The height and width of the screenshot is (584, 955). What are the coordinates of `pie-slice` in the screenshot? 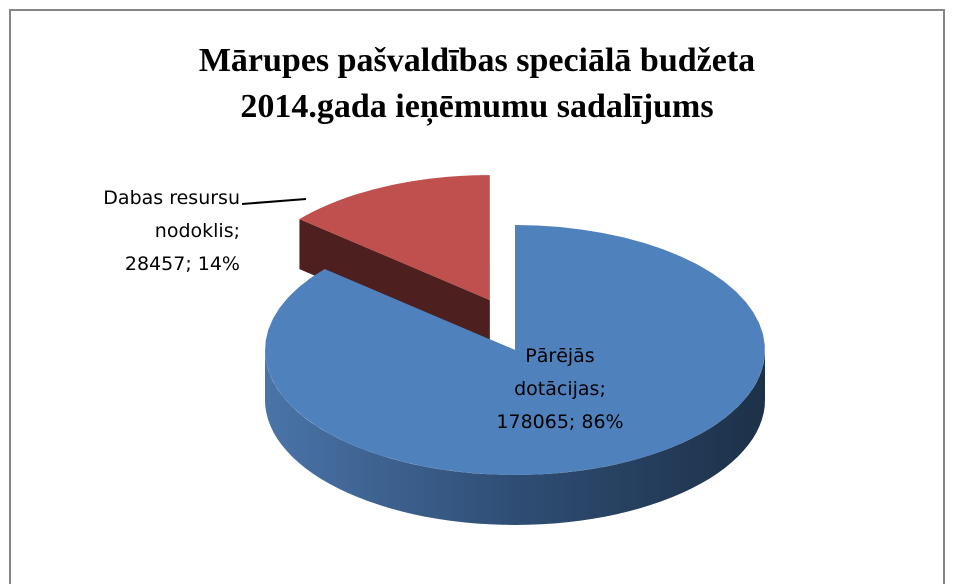 It's located at (394, 238).